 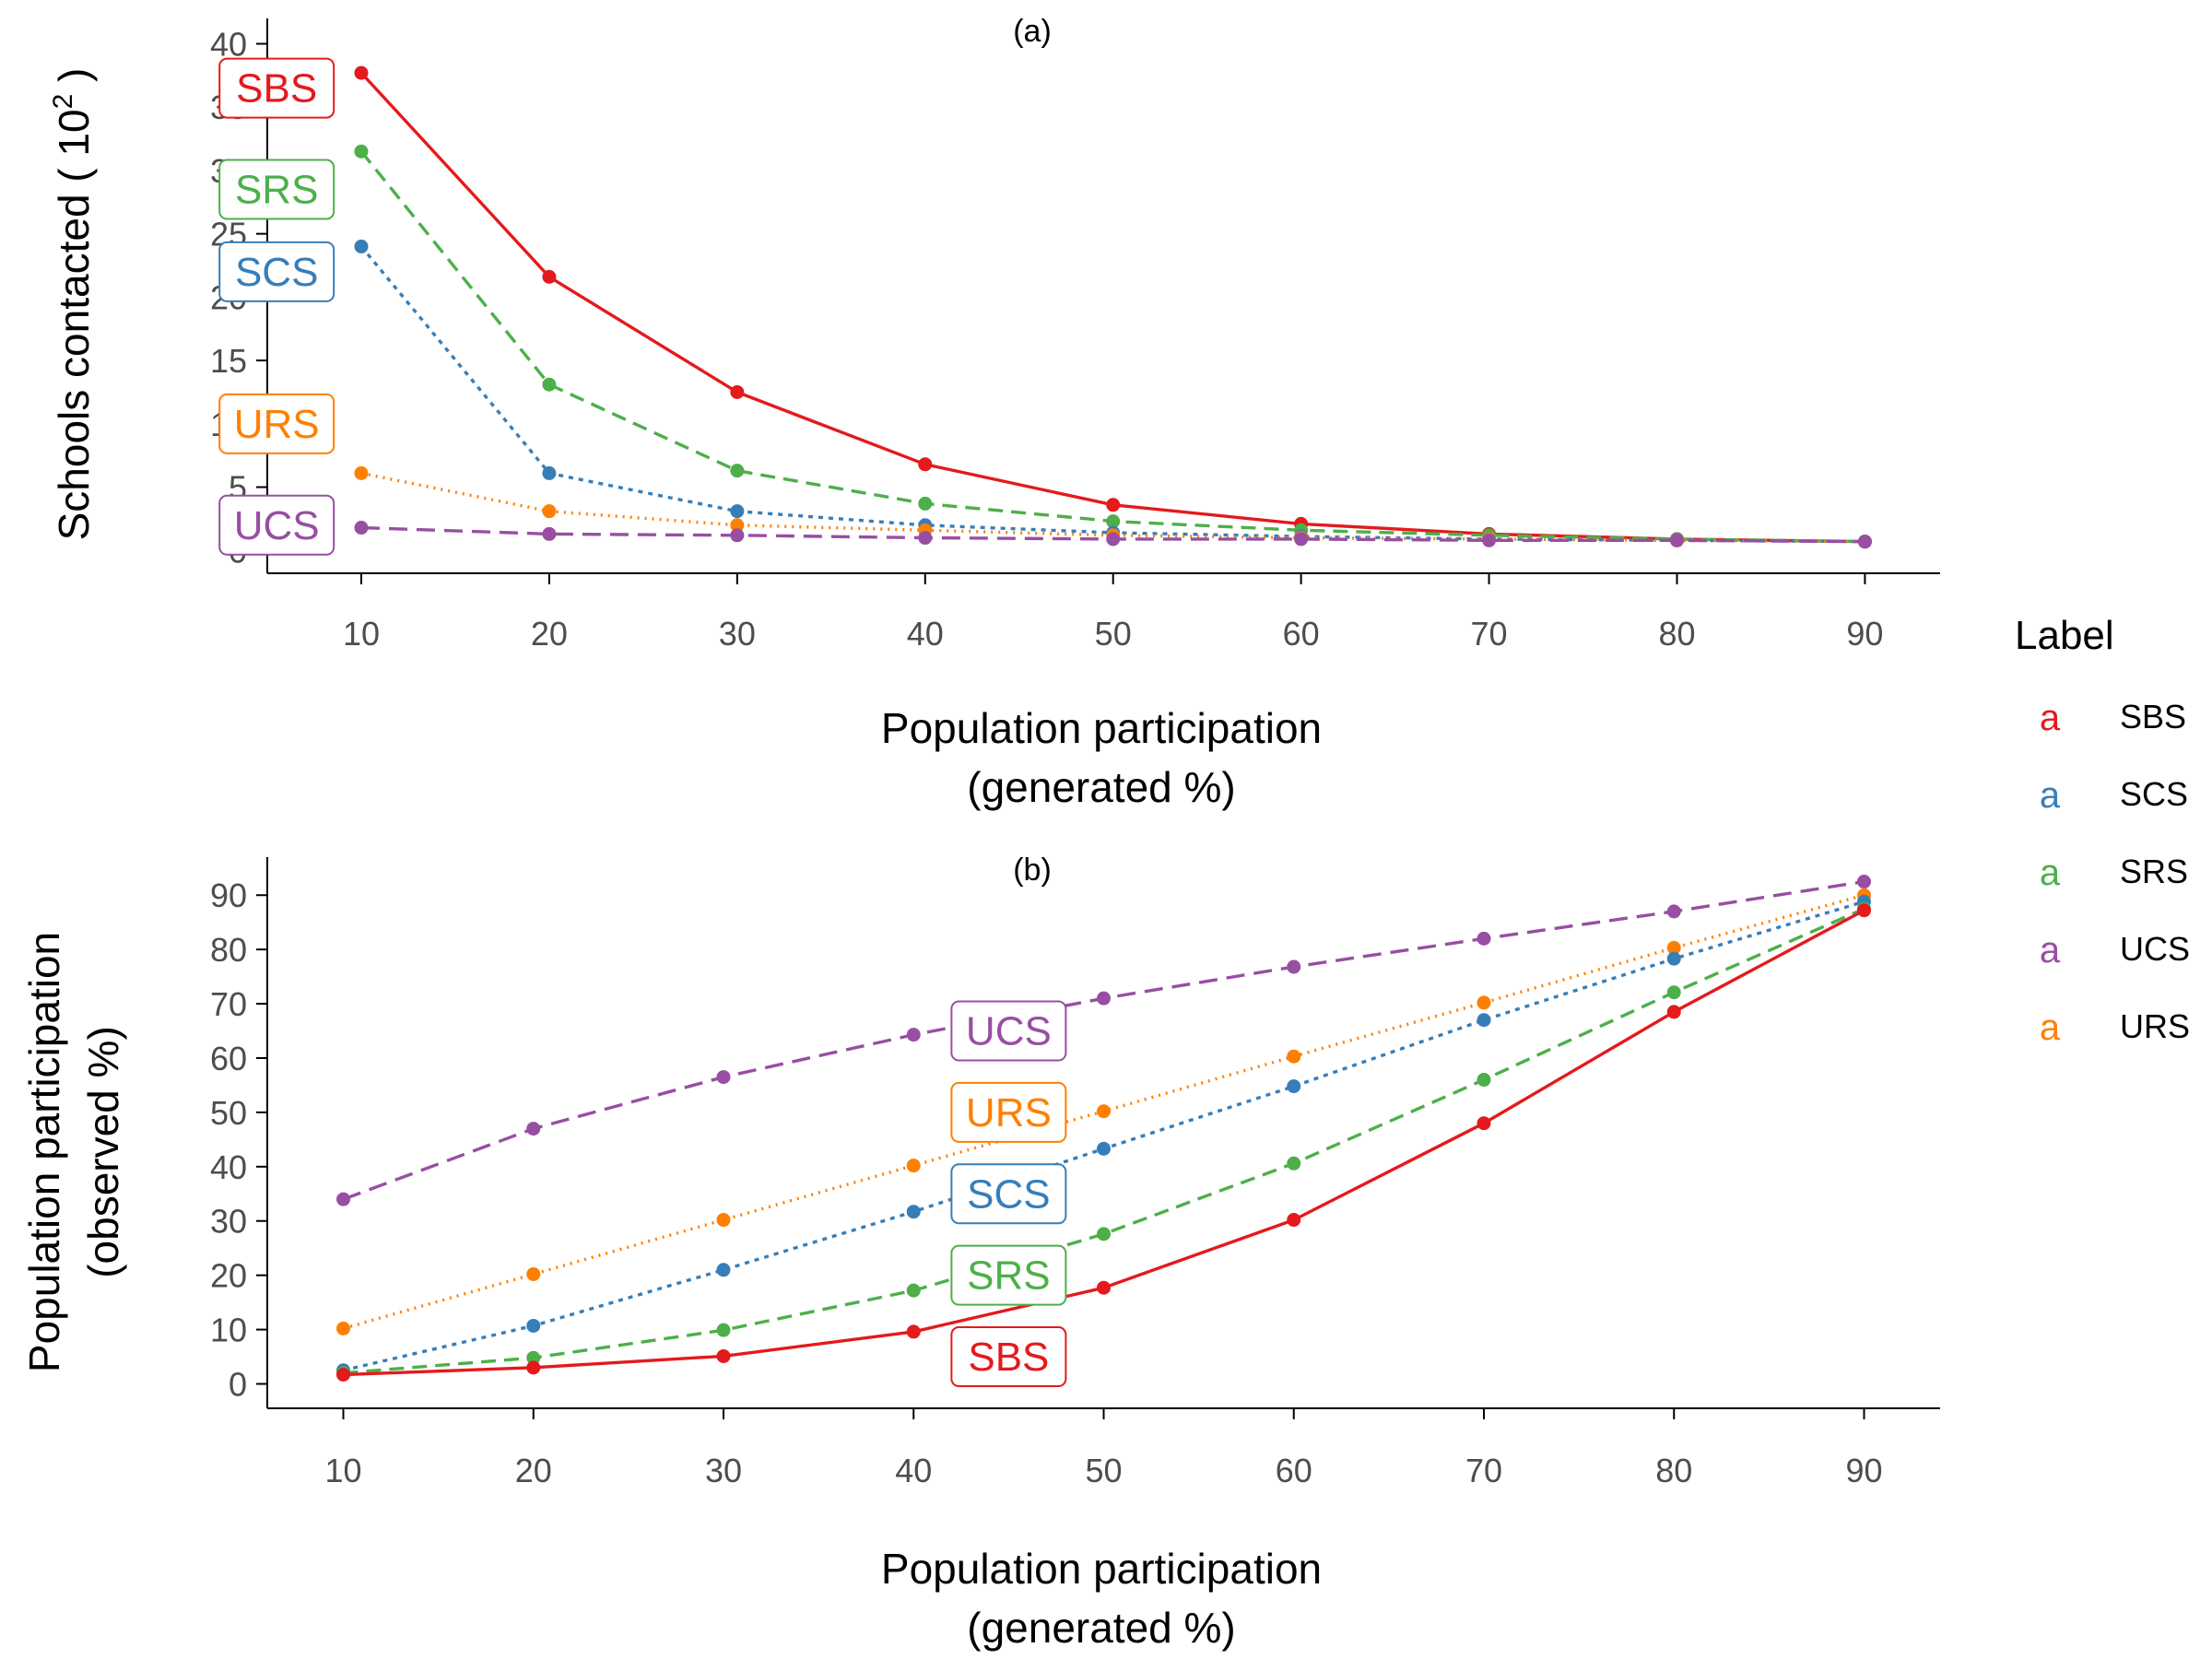 I want to click on panel-a-label-box-sbs, so click(x=276, y=88).